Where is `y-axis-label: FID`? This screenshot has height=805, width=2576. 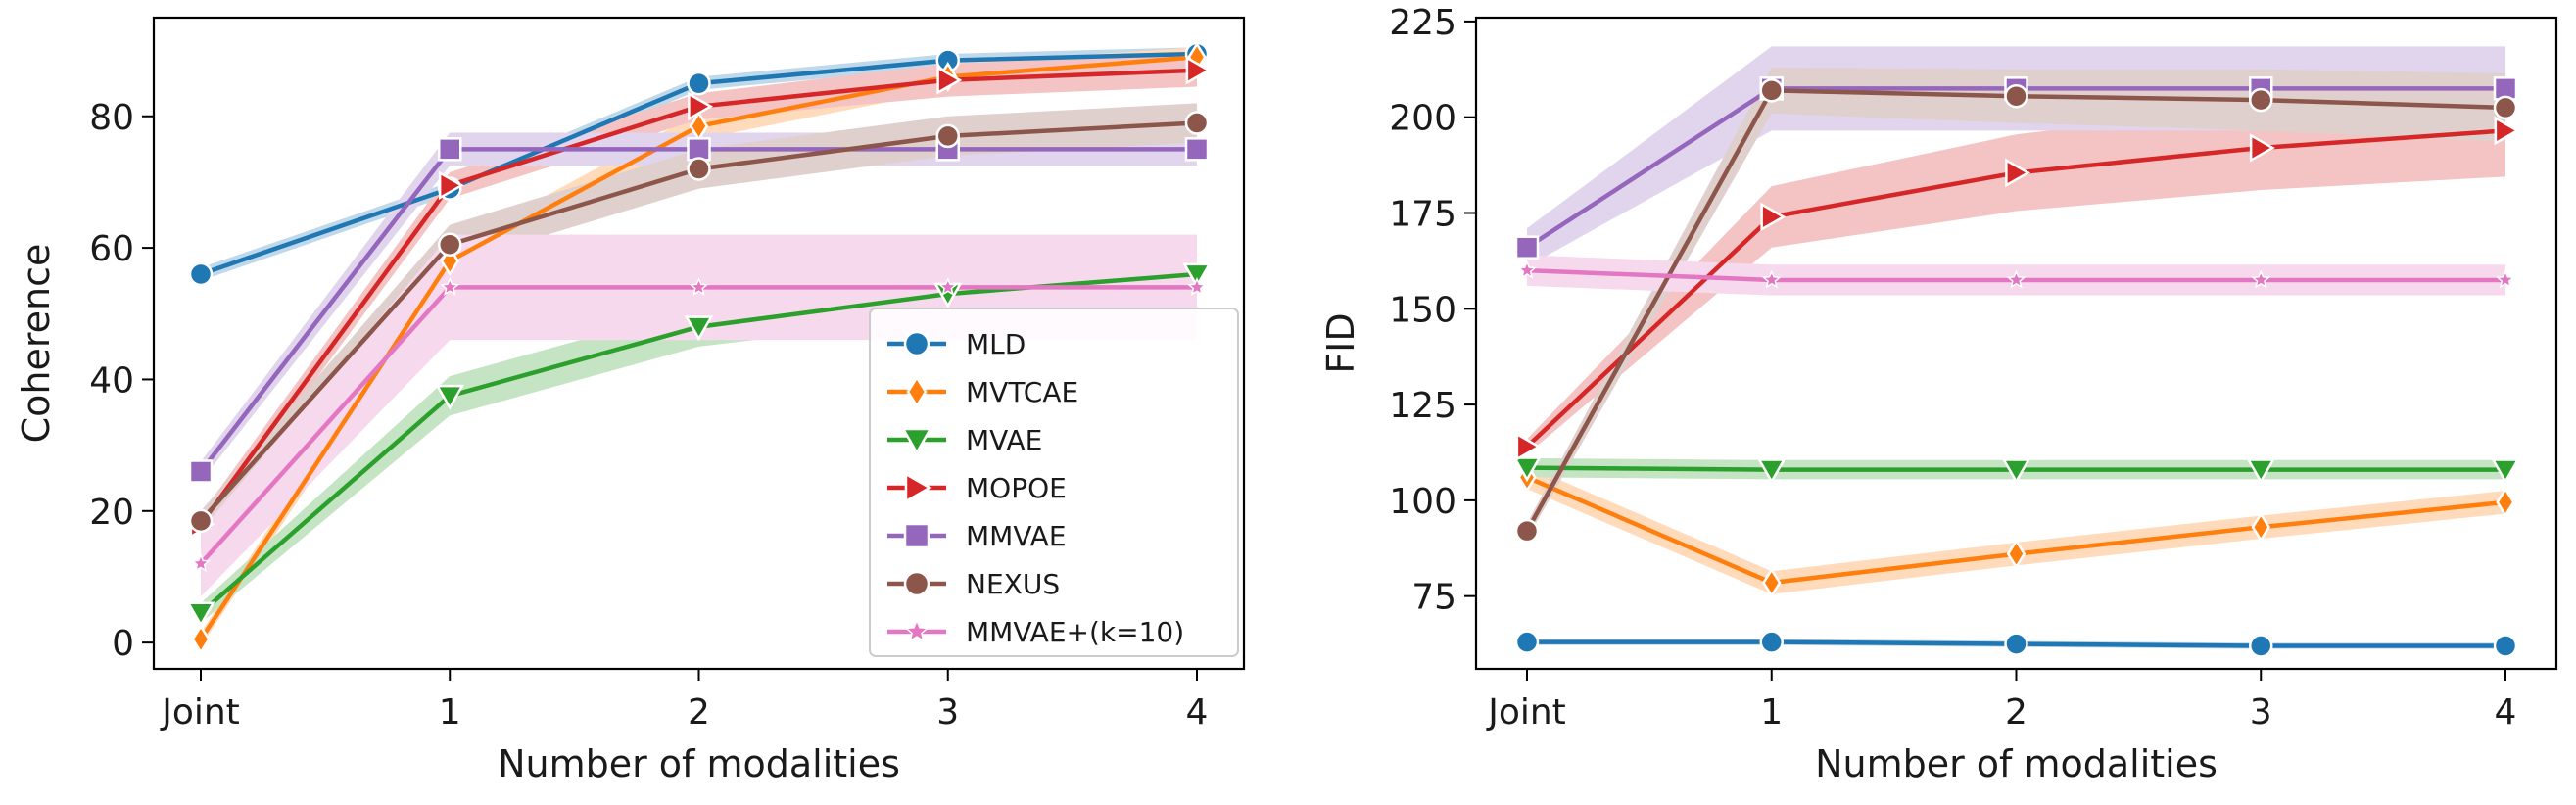
y-axis-label: FID is located at coordinates (1340, 342).